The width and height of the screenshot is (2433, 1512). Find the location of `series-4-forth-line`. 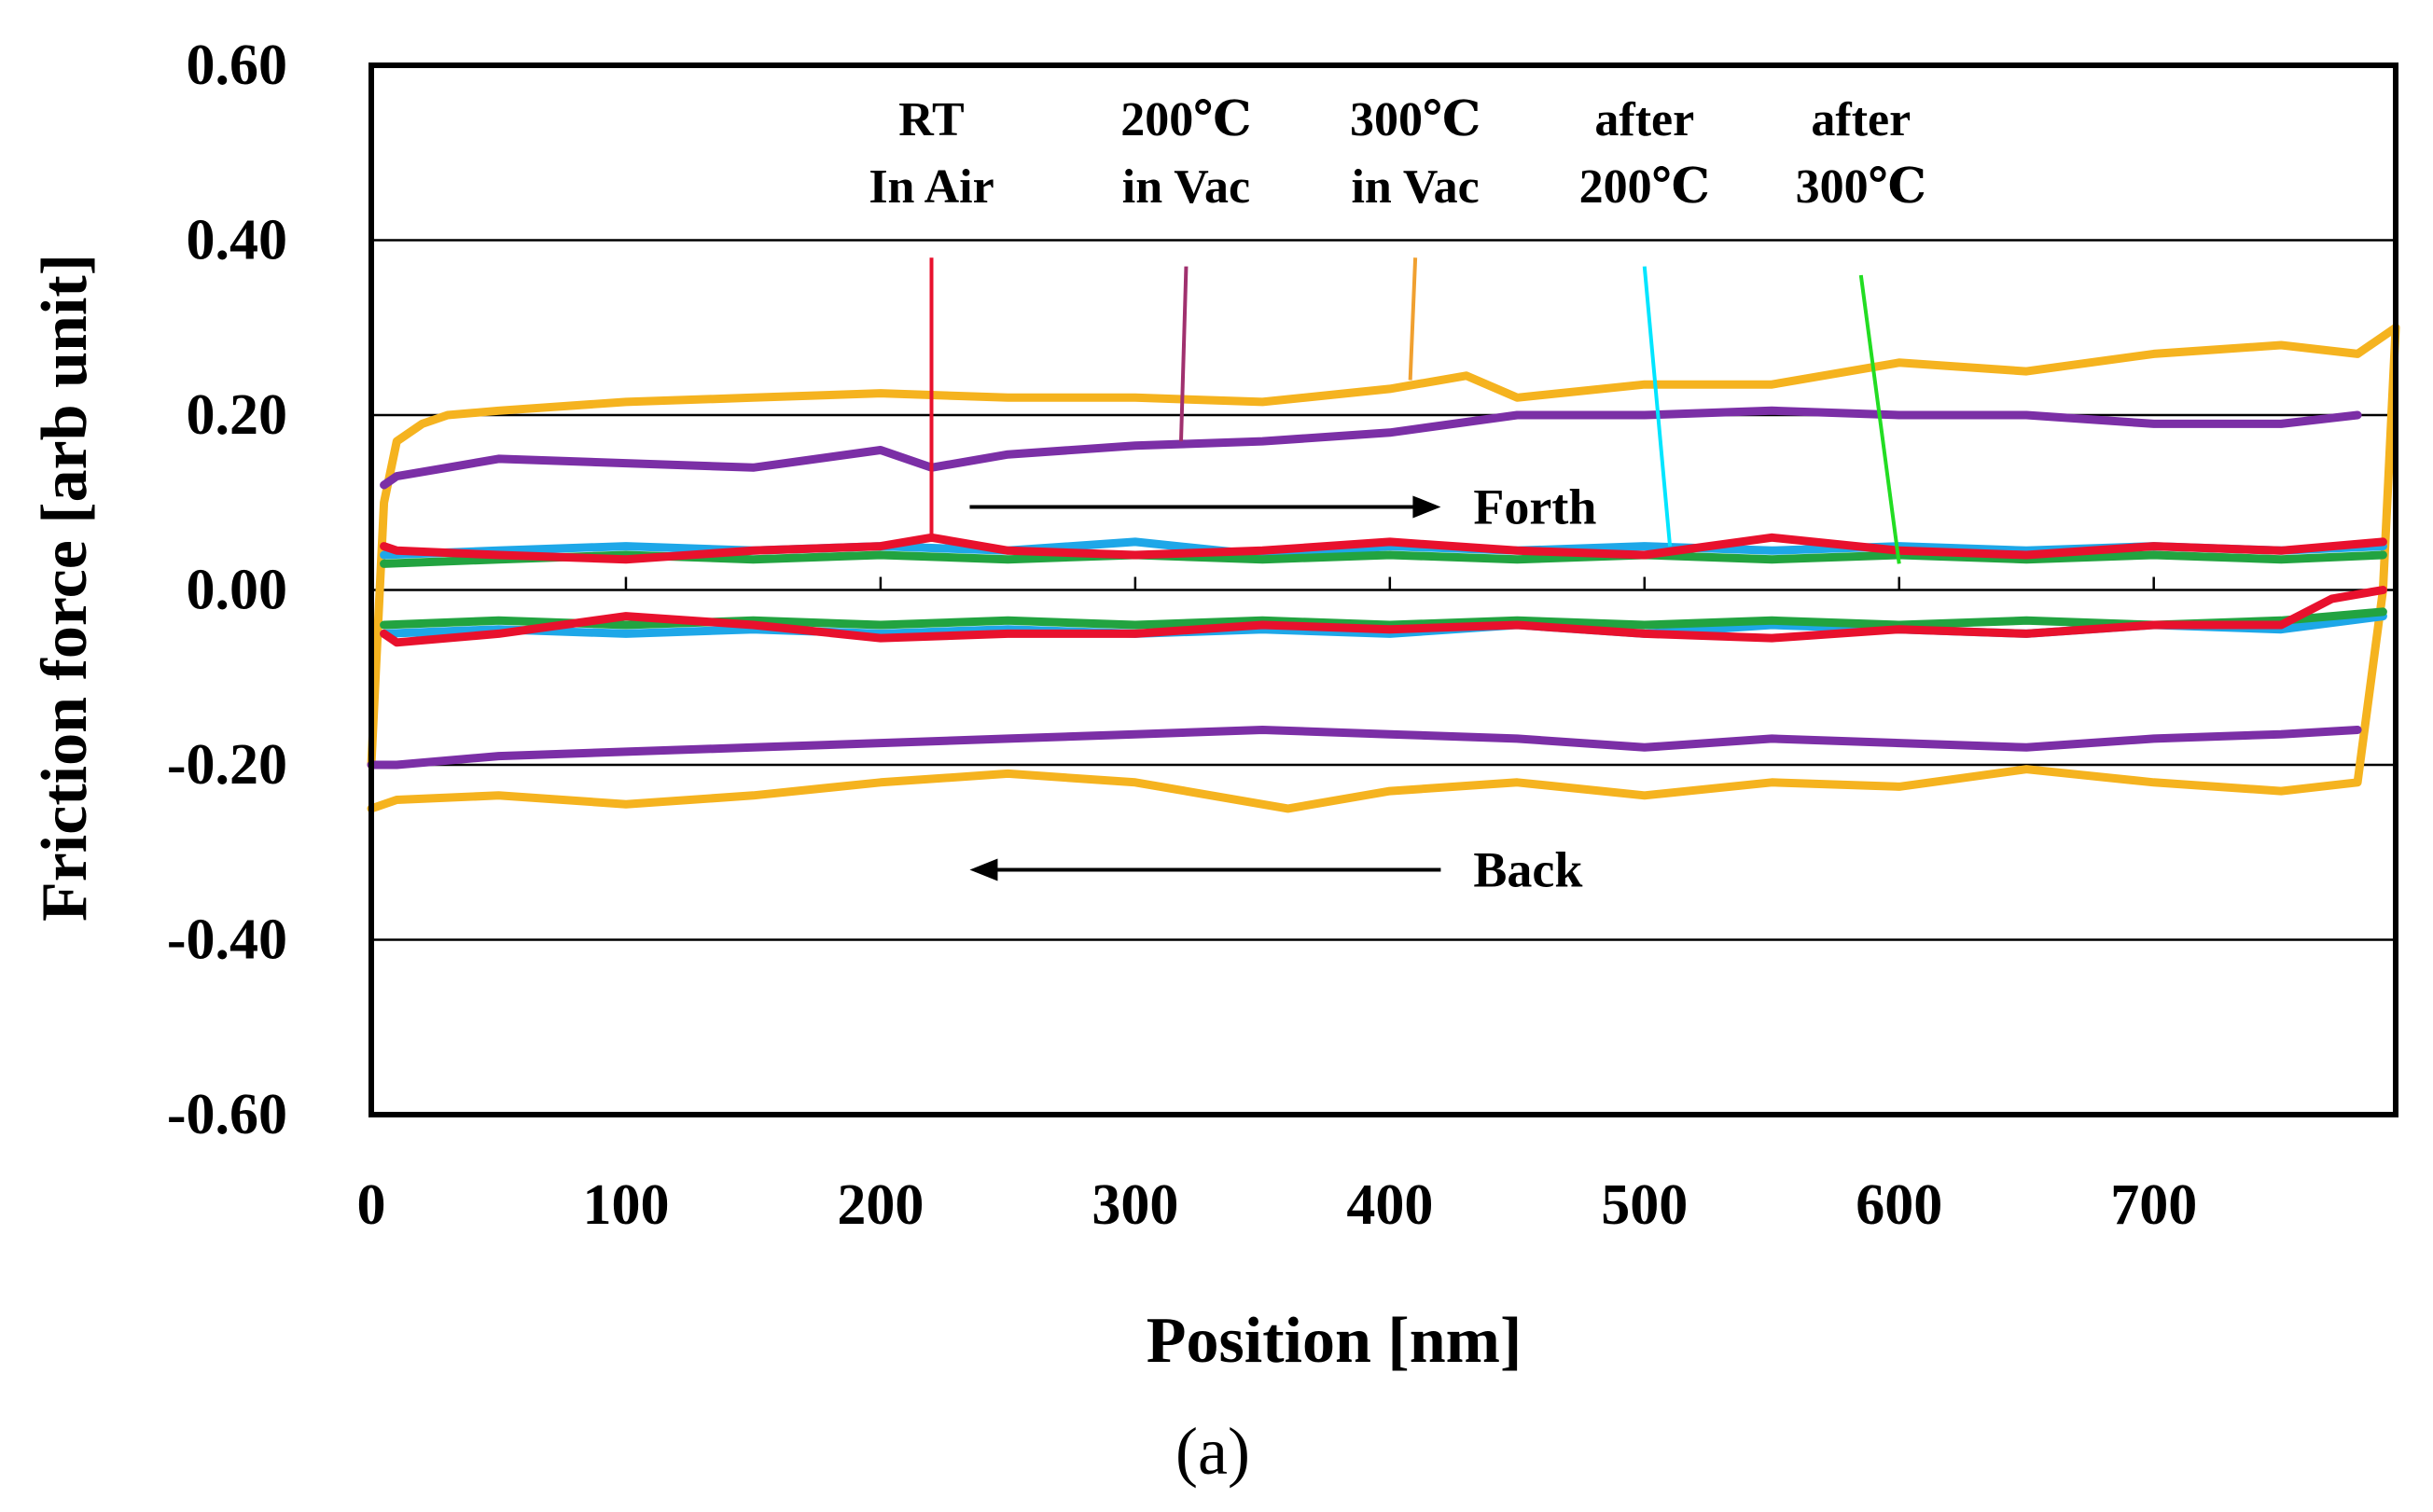

series-4-forth-line is located at coordinates (1383, 548).